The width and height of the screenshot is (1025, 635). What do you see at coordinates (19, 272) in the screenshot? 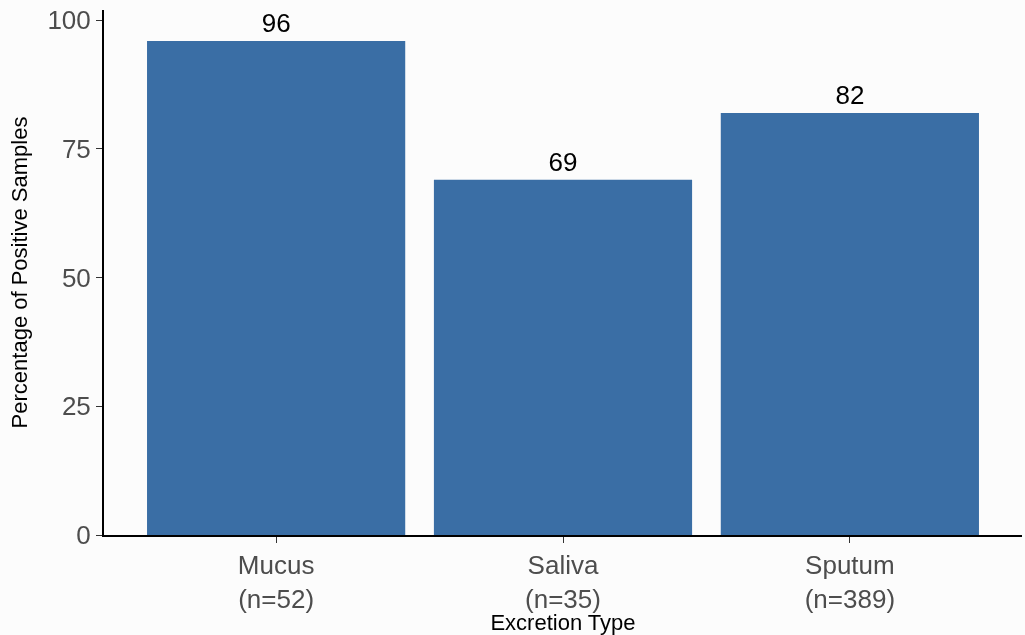
I see `y-axis-title: Percentage of Positive Samples` at bounding box center [19, 272].